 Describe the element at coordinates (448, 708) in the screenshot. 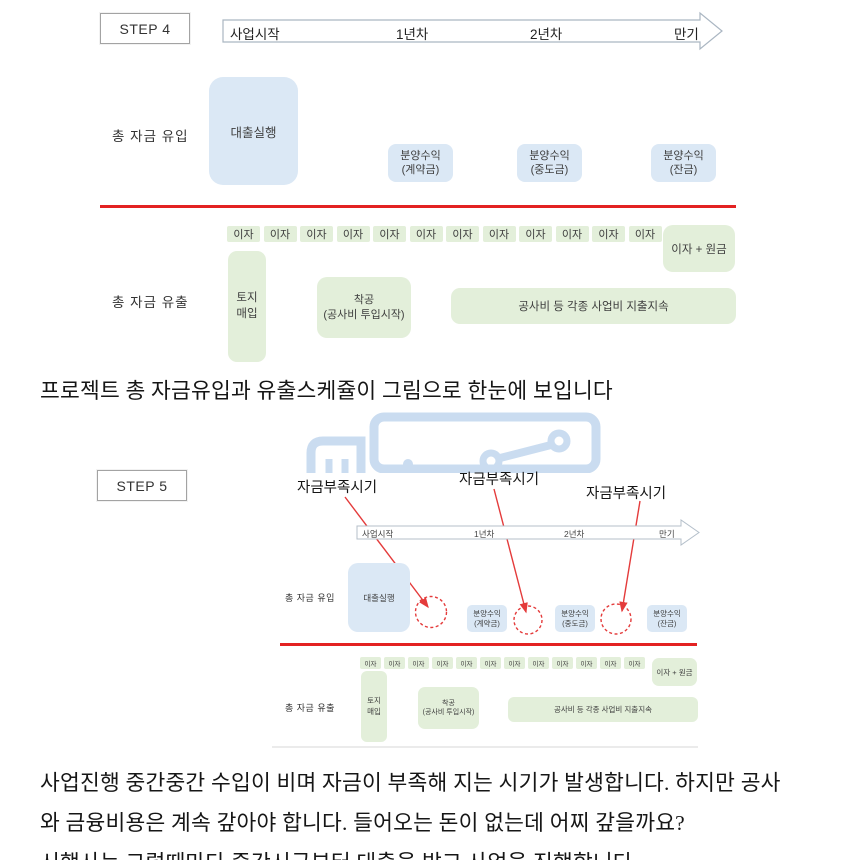

I see `mini-construction-start-box: 착공 (공사비 투입시작)` at that location.